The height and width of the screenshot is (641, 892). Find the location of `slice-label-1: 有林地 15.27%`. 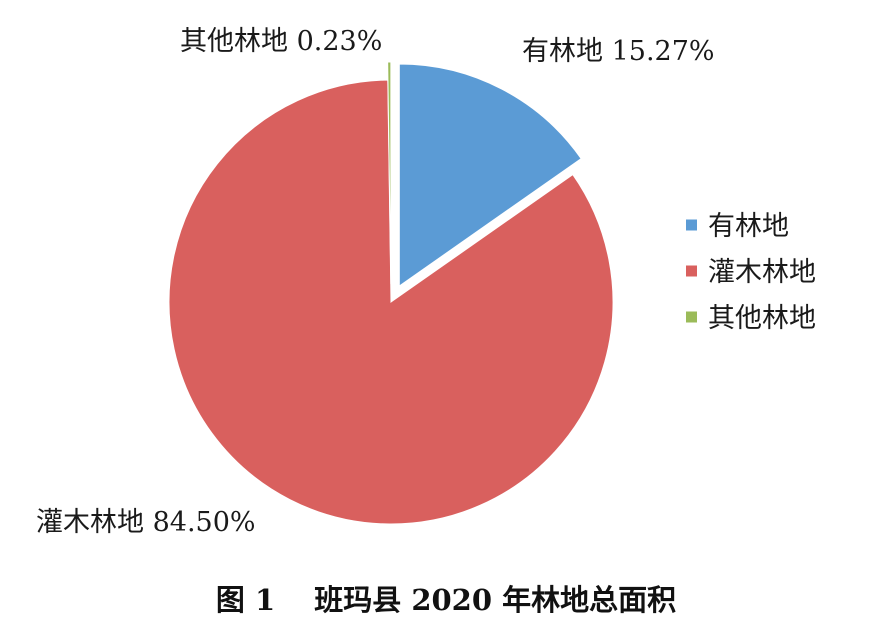

slice-label-1: 有林地 15.27% is located at coordinates (618, 51).